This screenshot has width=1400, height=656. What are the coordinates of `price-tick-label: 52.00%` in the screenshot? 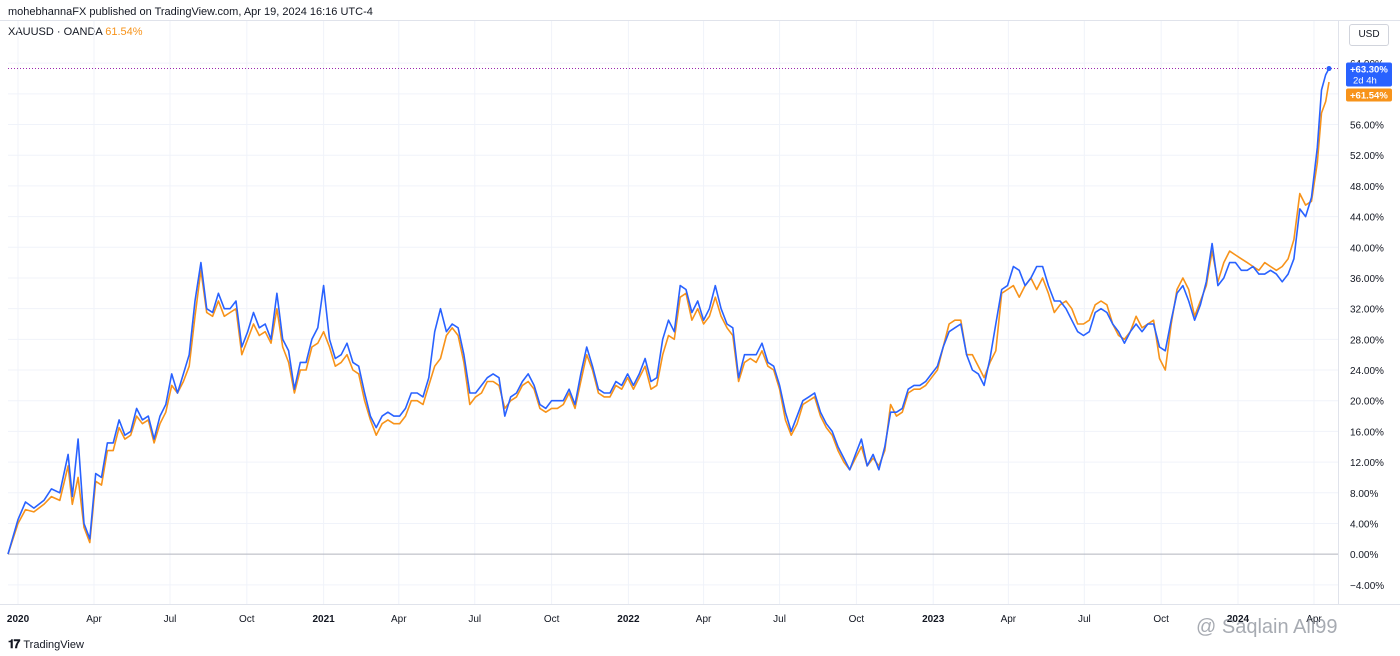 It's located at (1367, 156).